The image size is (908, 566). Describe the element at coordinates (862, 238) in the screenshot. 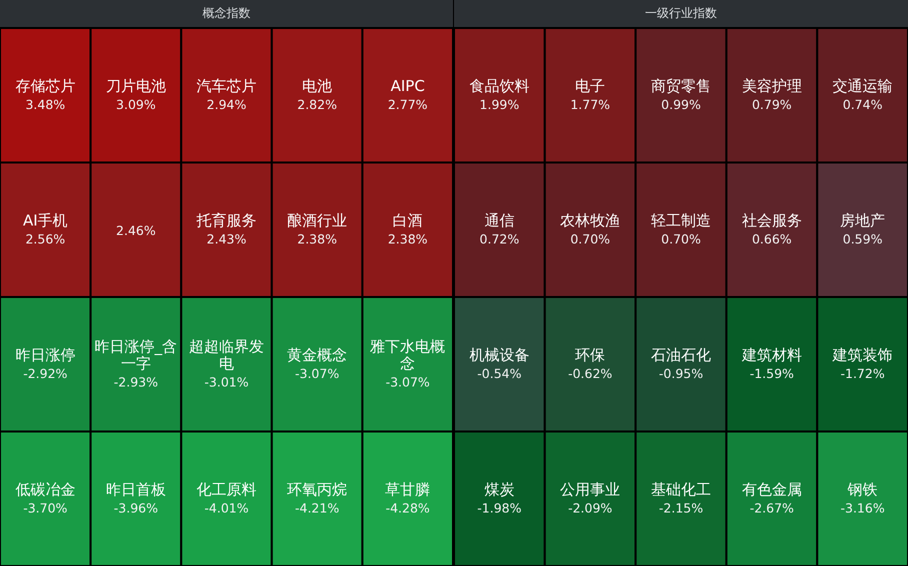

I see `data-label: 0.59%` at that location.